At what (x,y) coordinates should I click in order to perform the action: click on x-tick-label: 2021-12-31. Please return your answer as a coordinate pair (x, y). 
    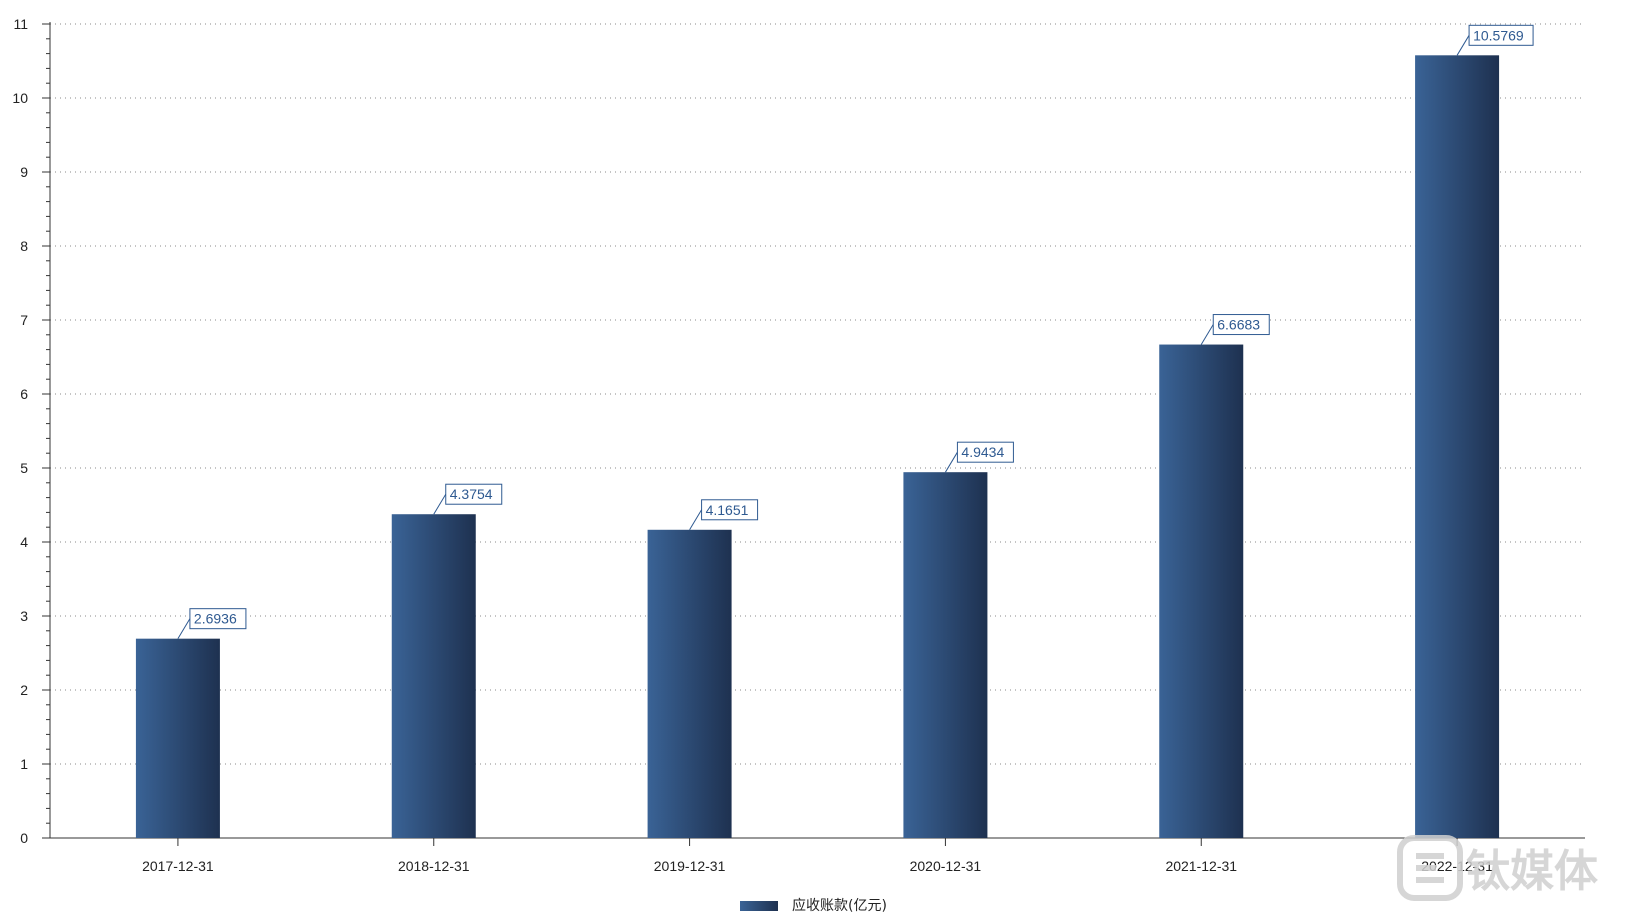
    Looking at the image, I should click on (1201, 866).